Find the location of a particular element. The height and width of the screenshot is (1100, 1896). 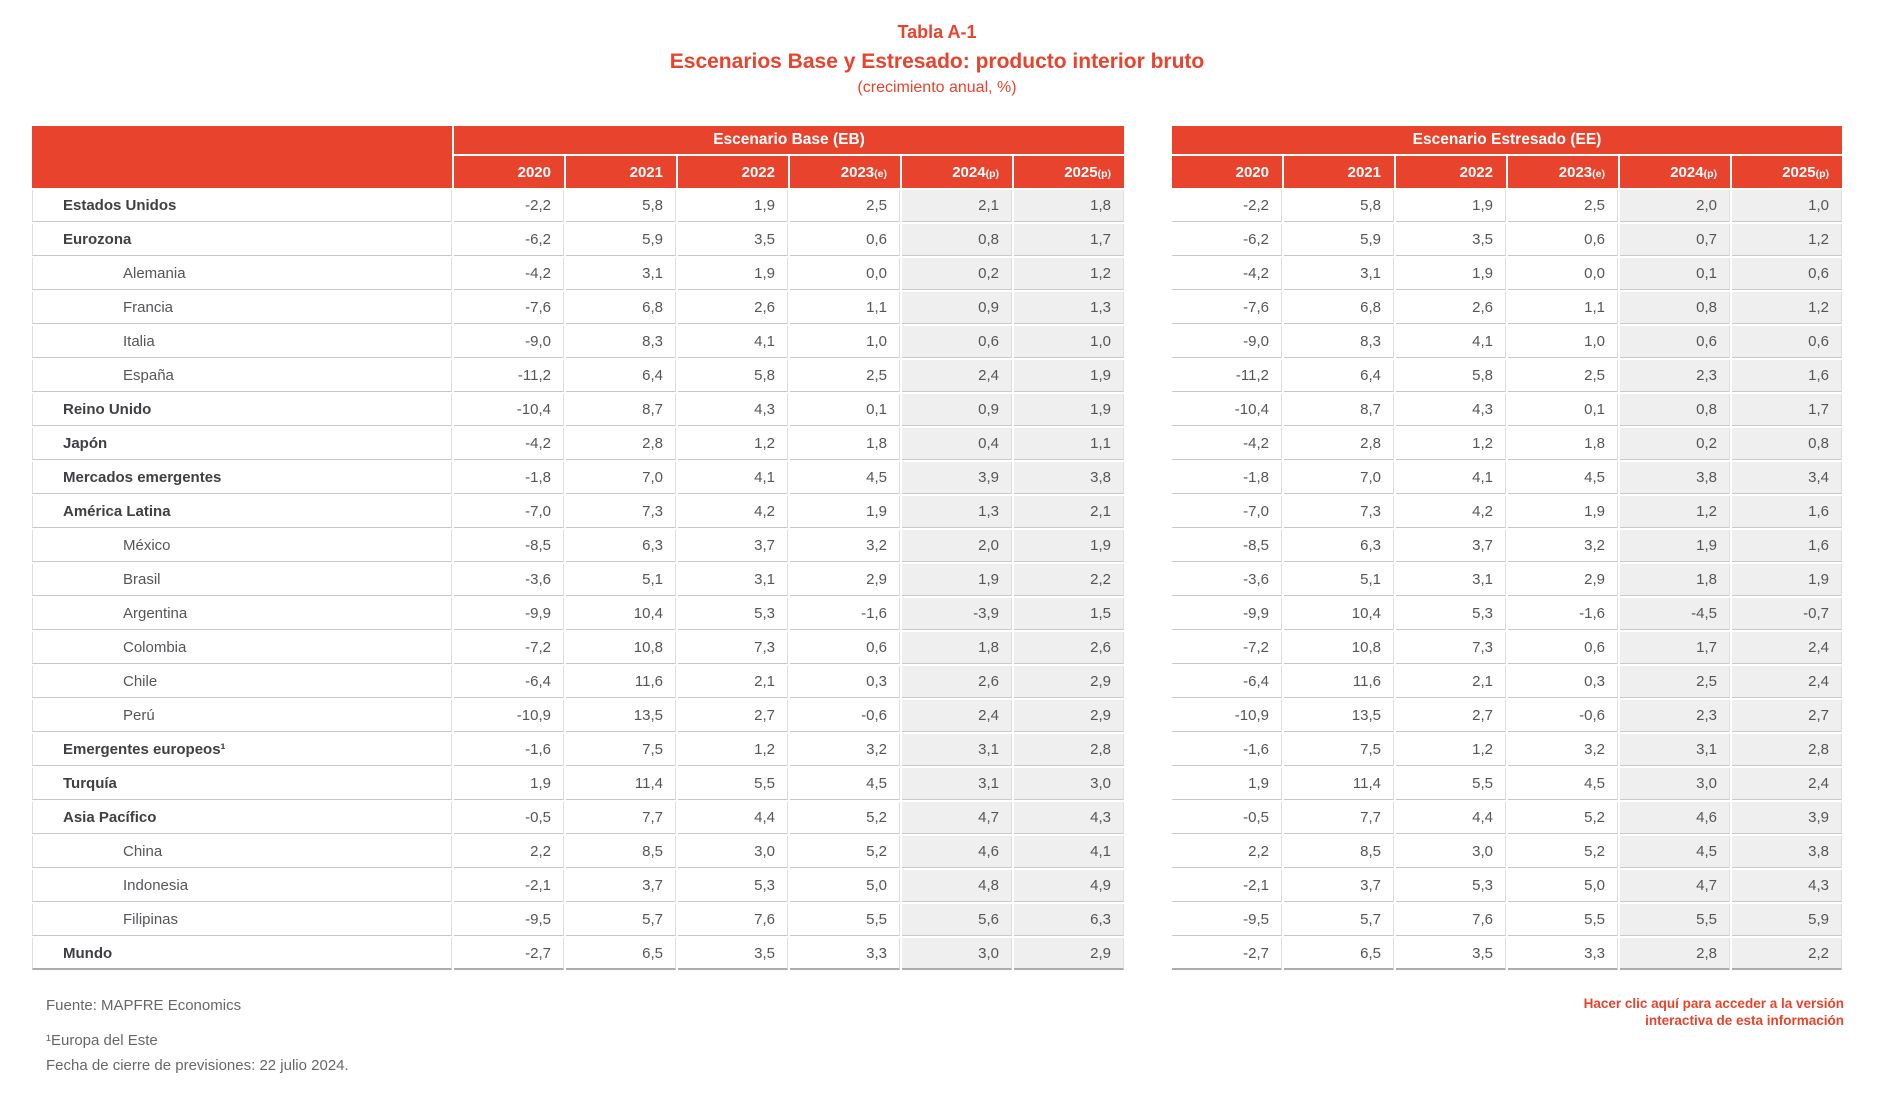

row-label: Francia is located at coordinates (242, 308).